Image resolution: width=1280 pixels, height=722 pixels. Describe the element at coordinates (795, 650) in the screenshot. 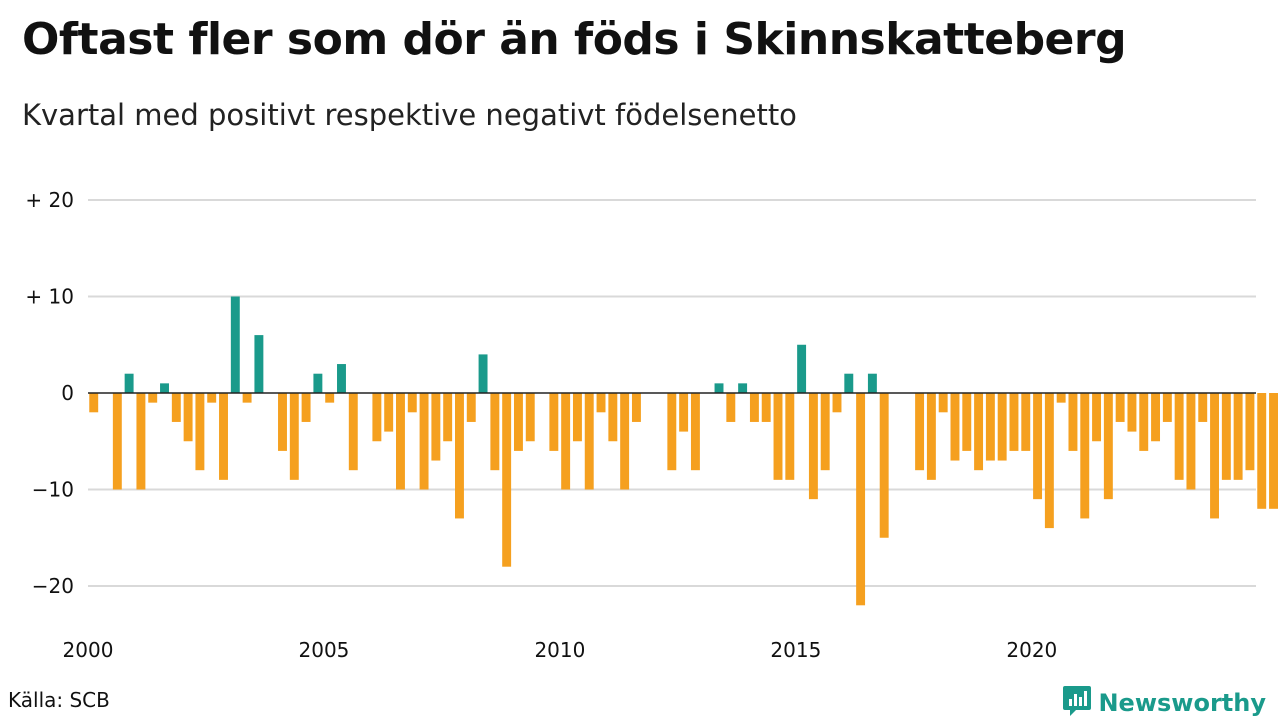

I see `x-tick-label: 2015` at that location.